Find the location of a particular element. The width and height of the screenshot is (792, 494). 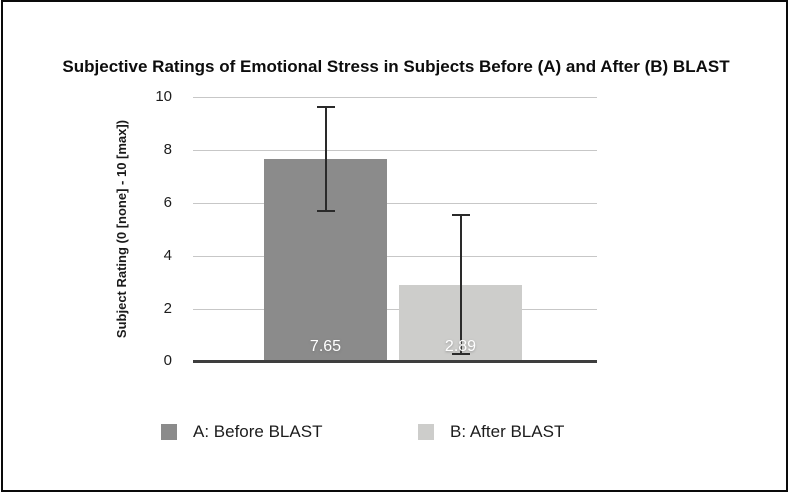

legend-label-after: B: After BLAST is located at coordinates (507, 431).